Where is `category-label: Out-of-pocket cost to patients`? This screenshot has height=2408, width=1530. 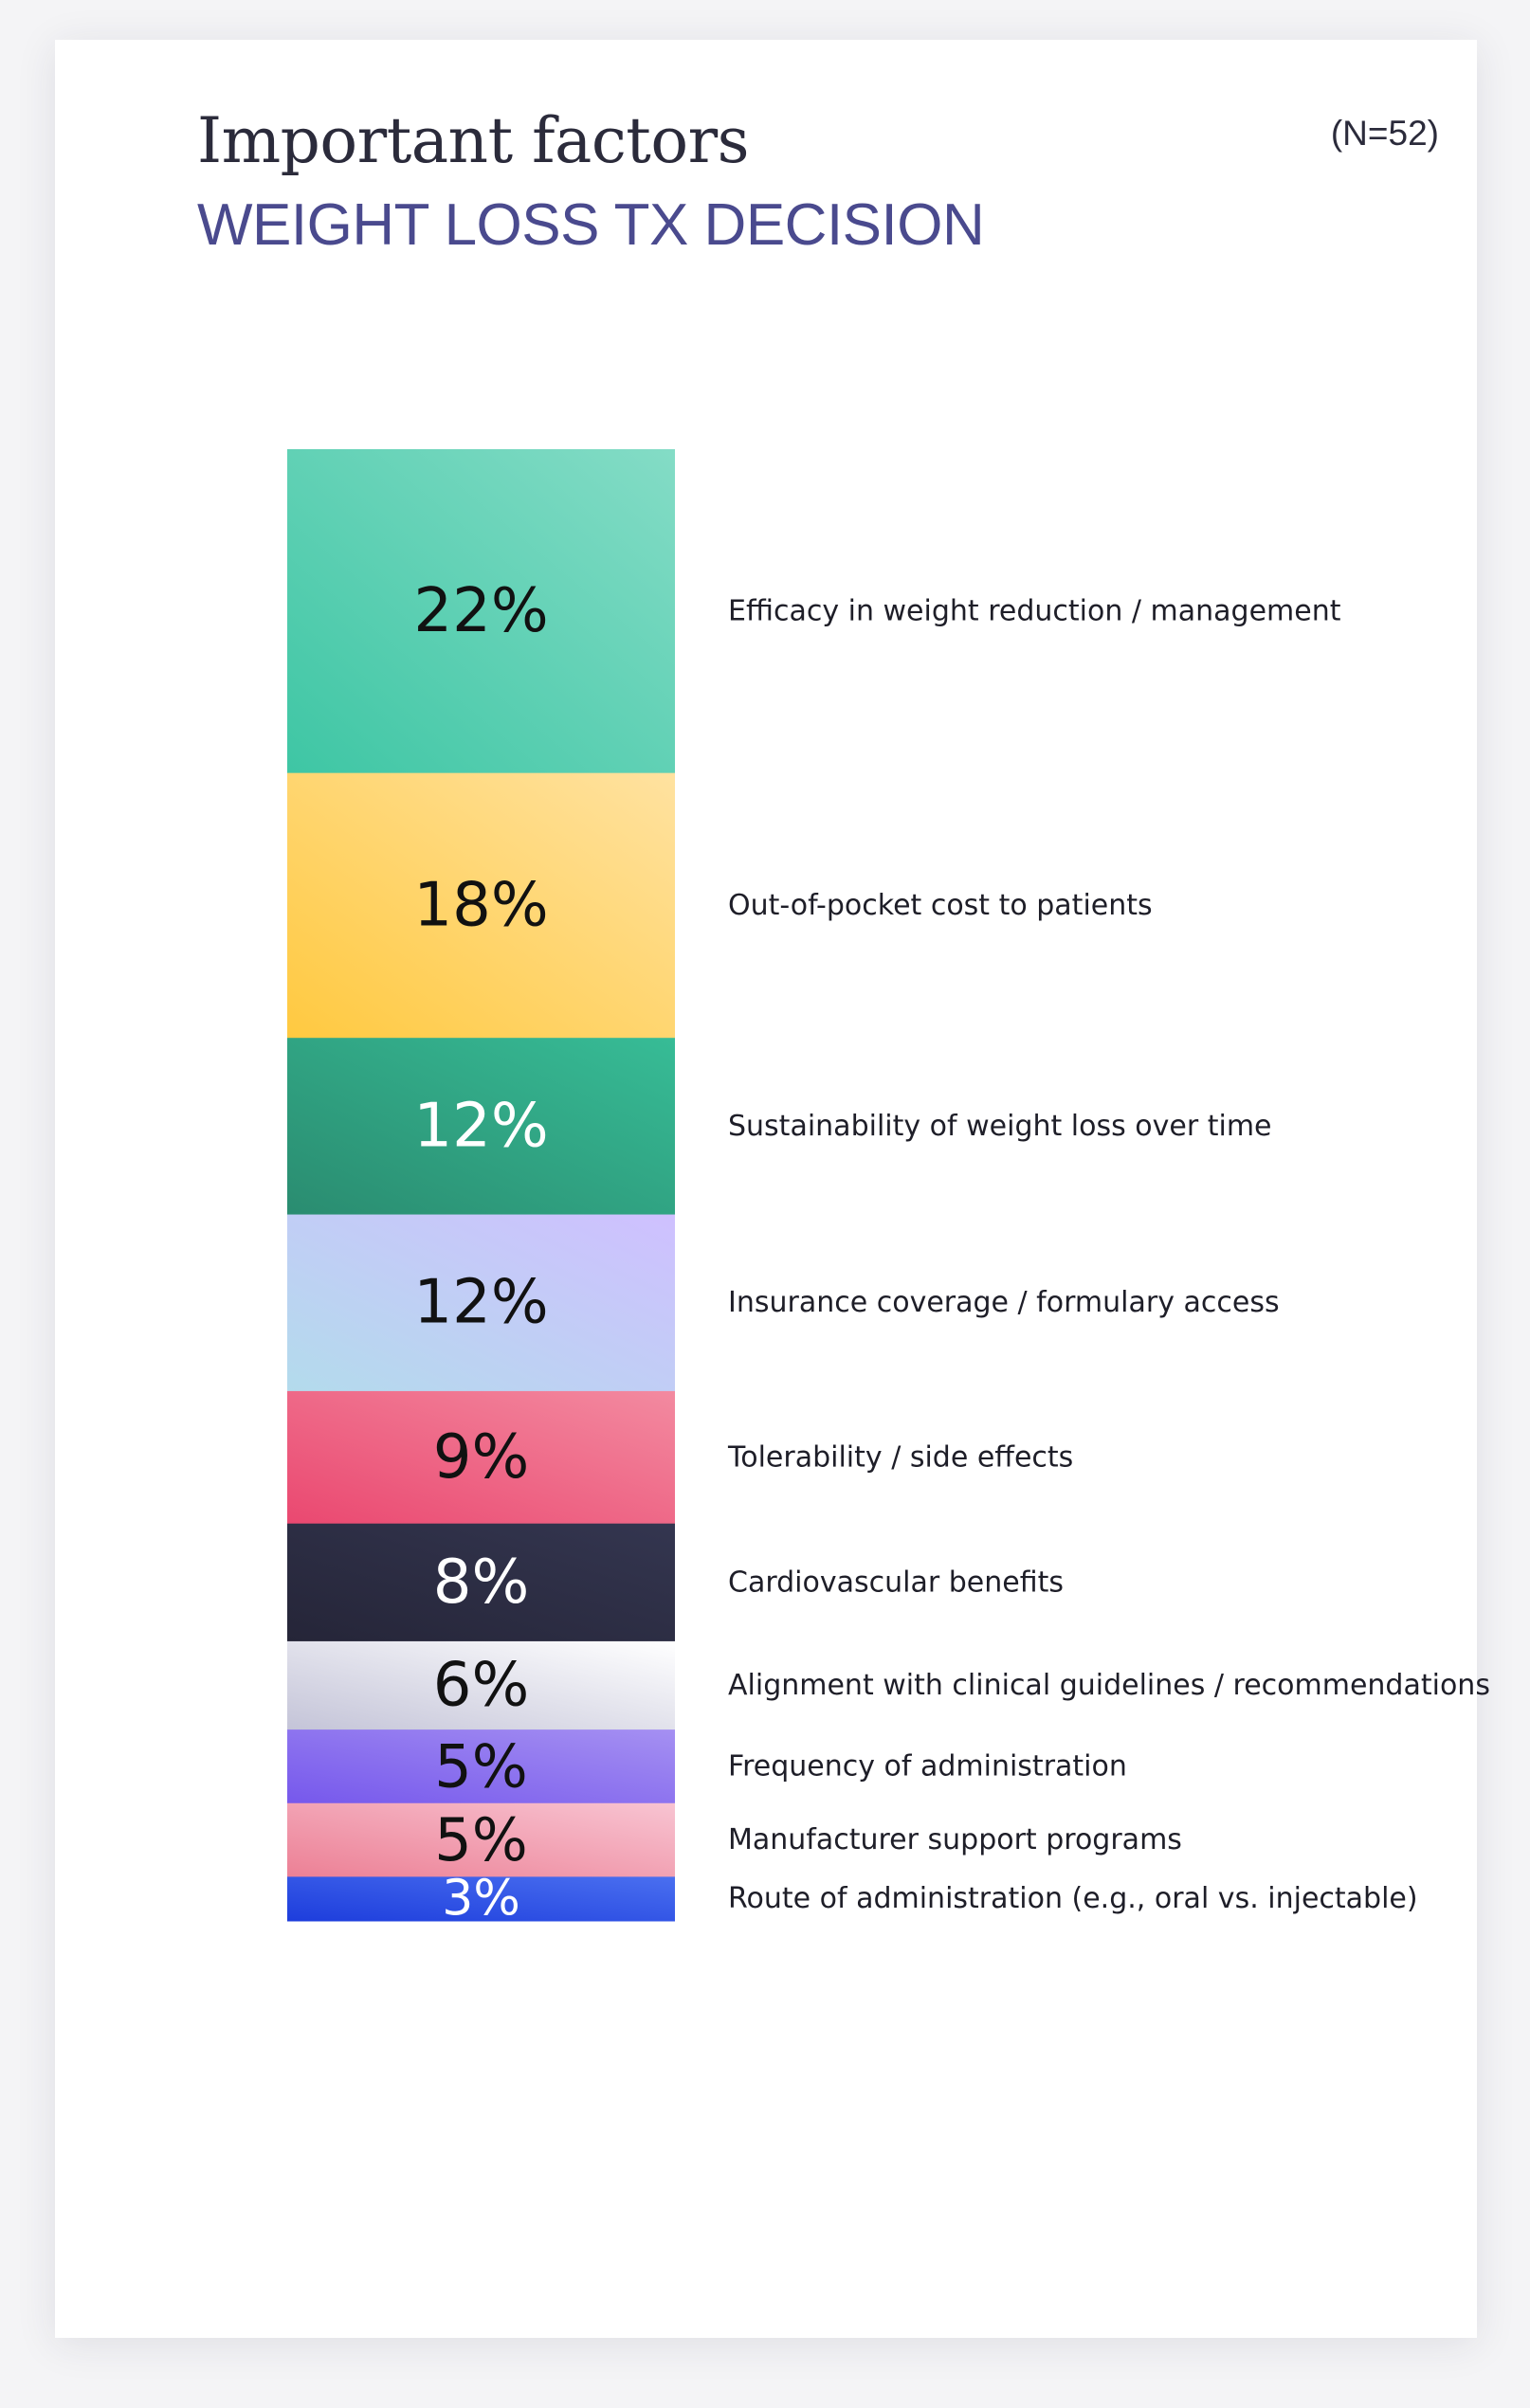
category-label: Out-of-pocket cost to patients is located at coordinates (940, 906).